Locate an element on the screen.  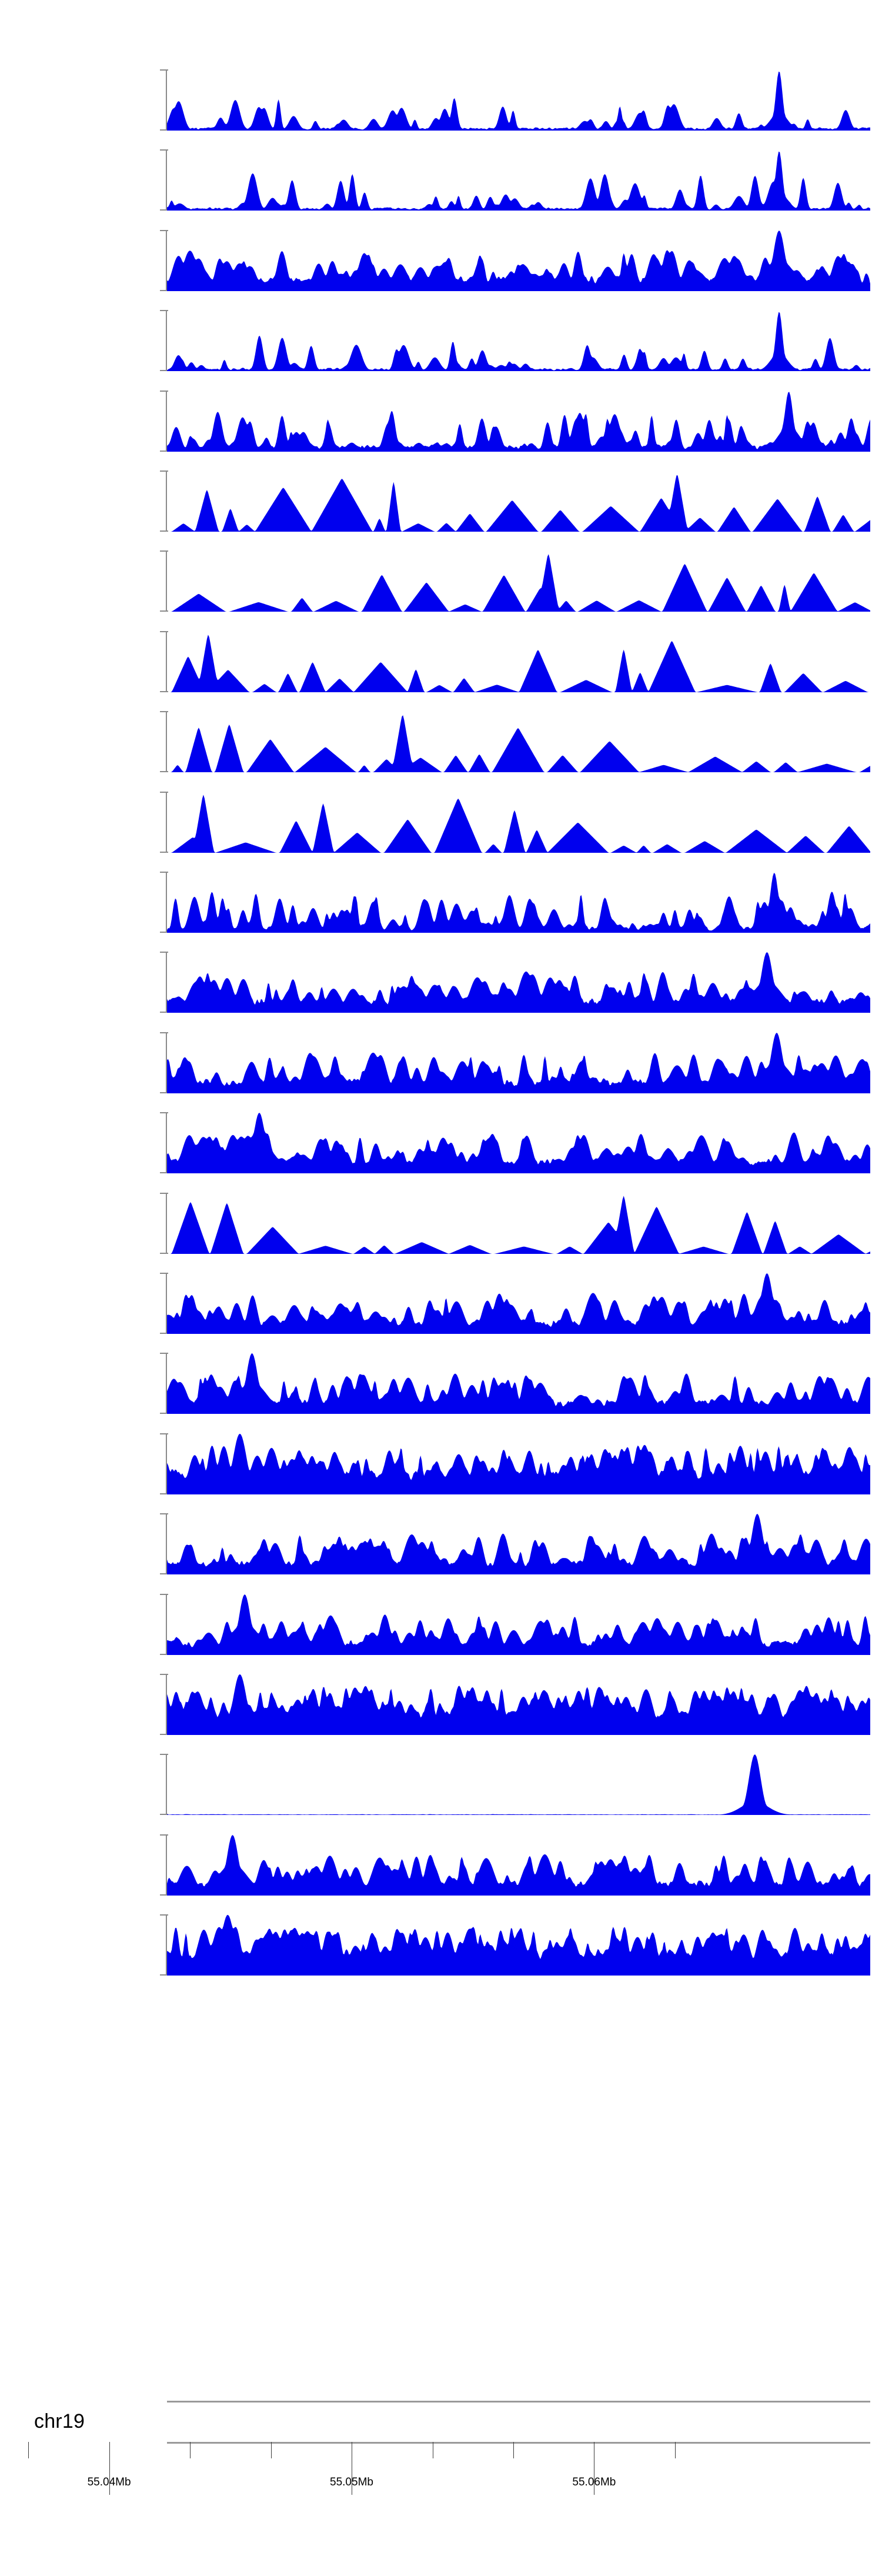
coordinate-axis-line is located at coordinates (518, 2443).